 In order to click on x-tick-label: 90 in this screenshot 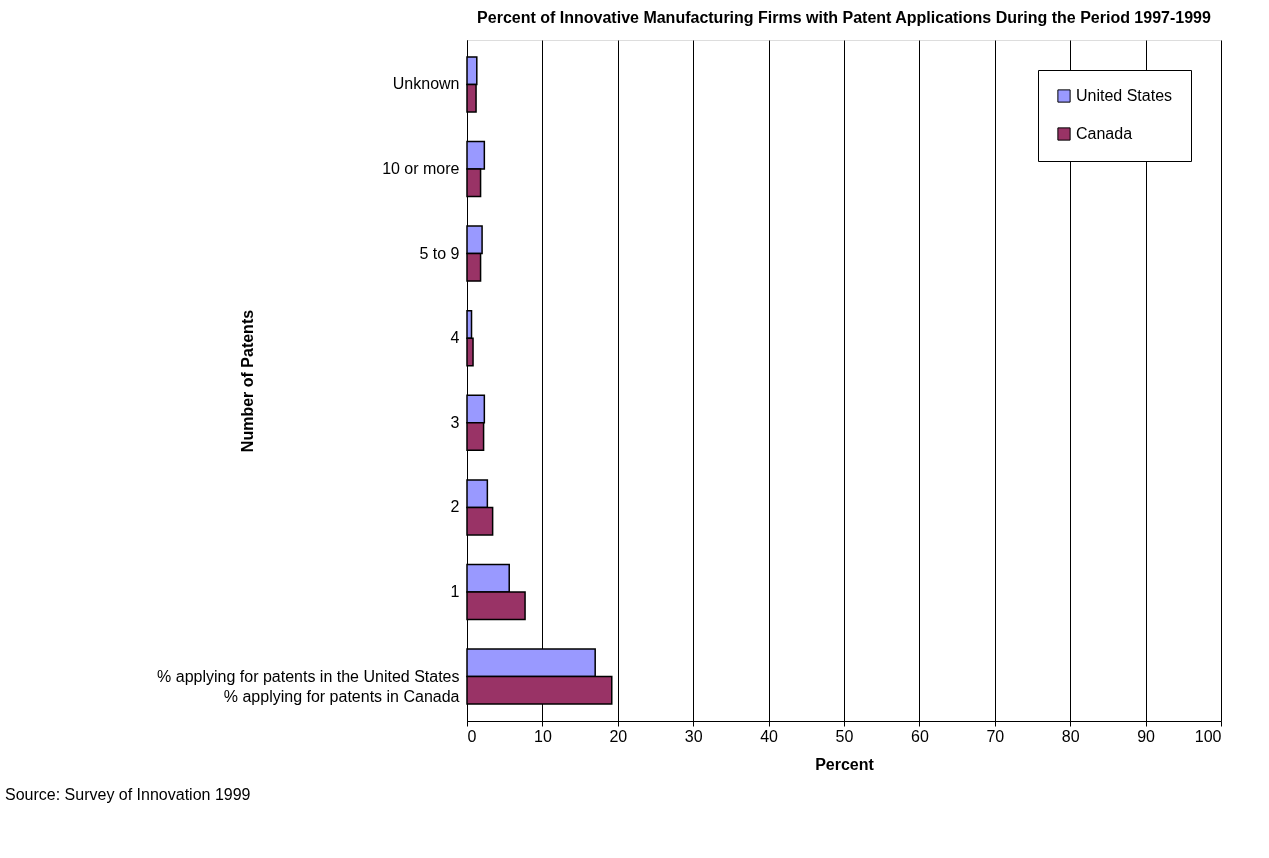, I will do `click(1146, 736)`.